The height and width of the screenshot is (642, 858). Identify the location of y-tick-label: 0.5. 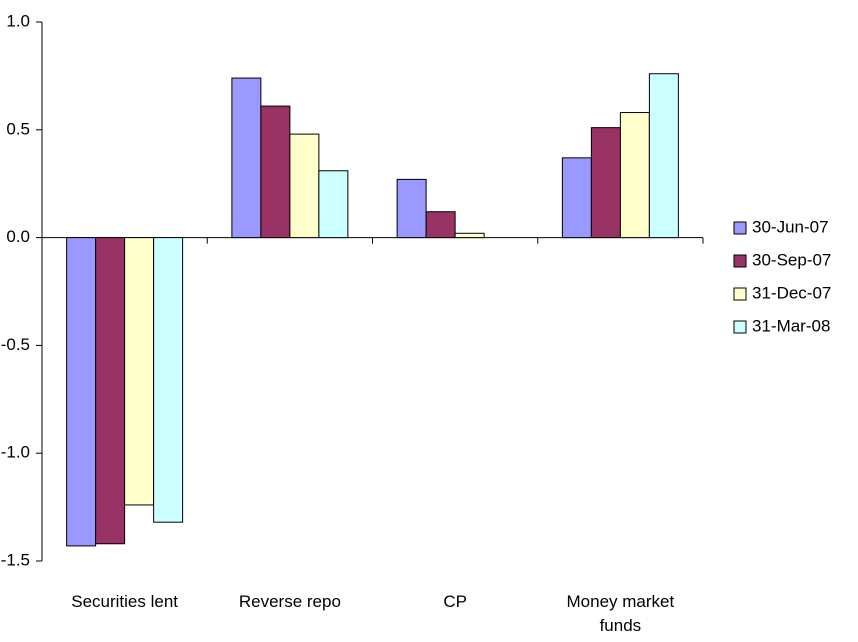
(18, 128).